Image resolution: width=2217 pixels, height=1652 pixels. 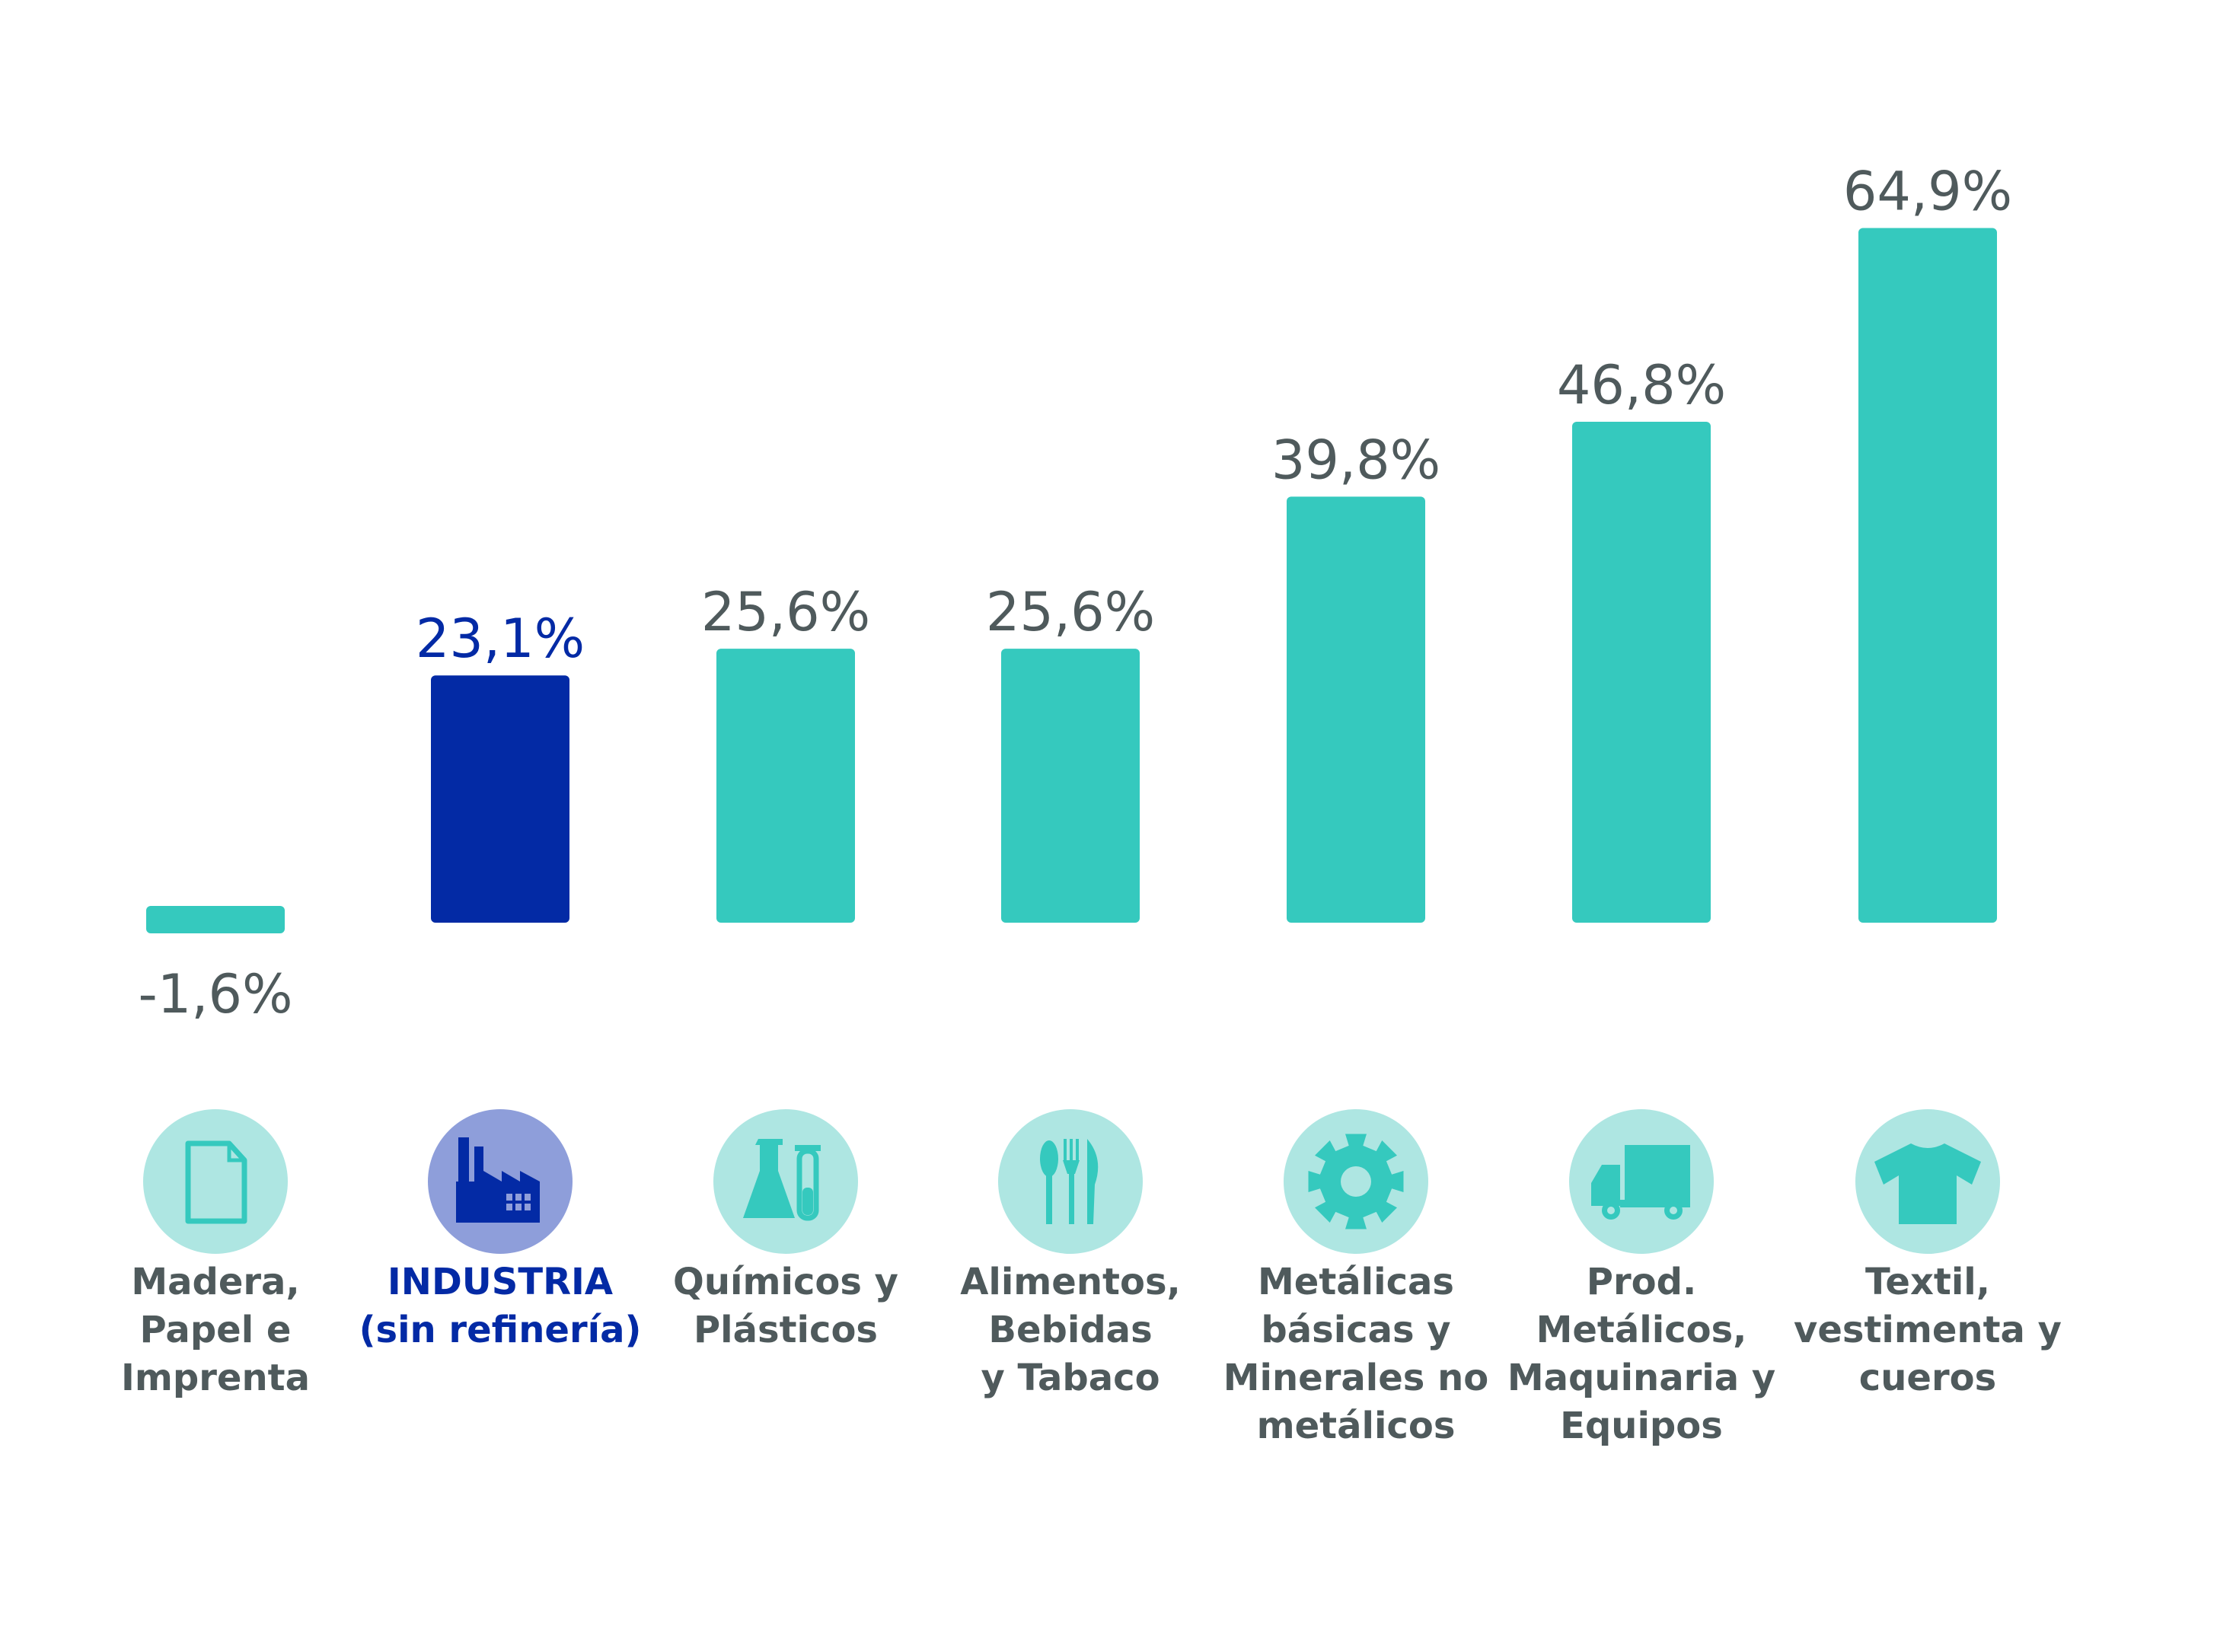 I want to click on value-label-1: -1,6%, so click(x=215, y=994).